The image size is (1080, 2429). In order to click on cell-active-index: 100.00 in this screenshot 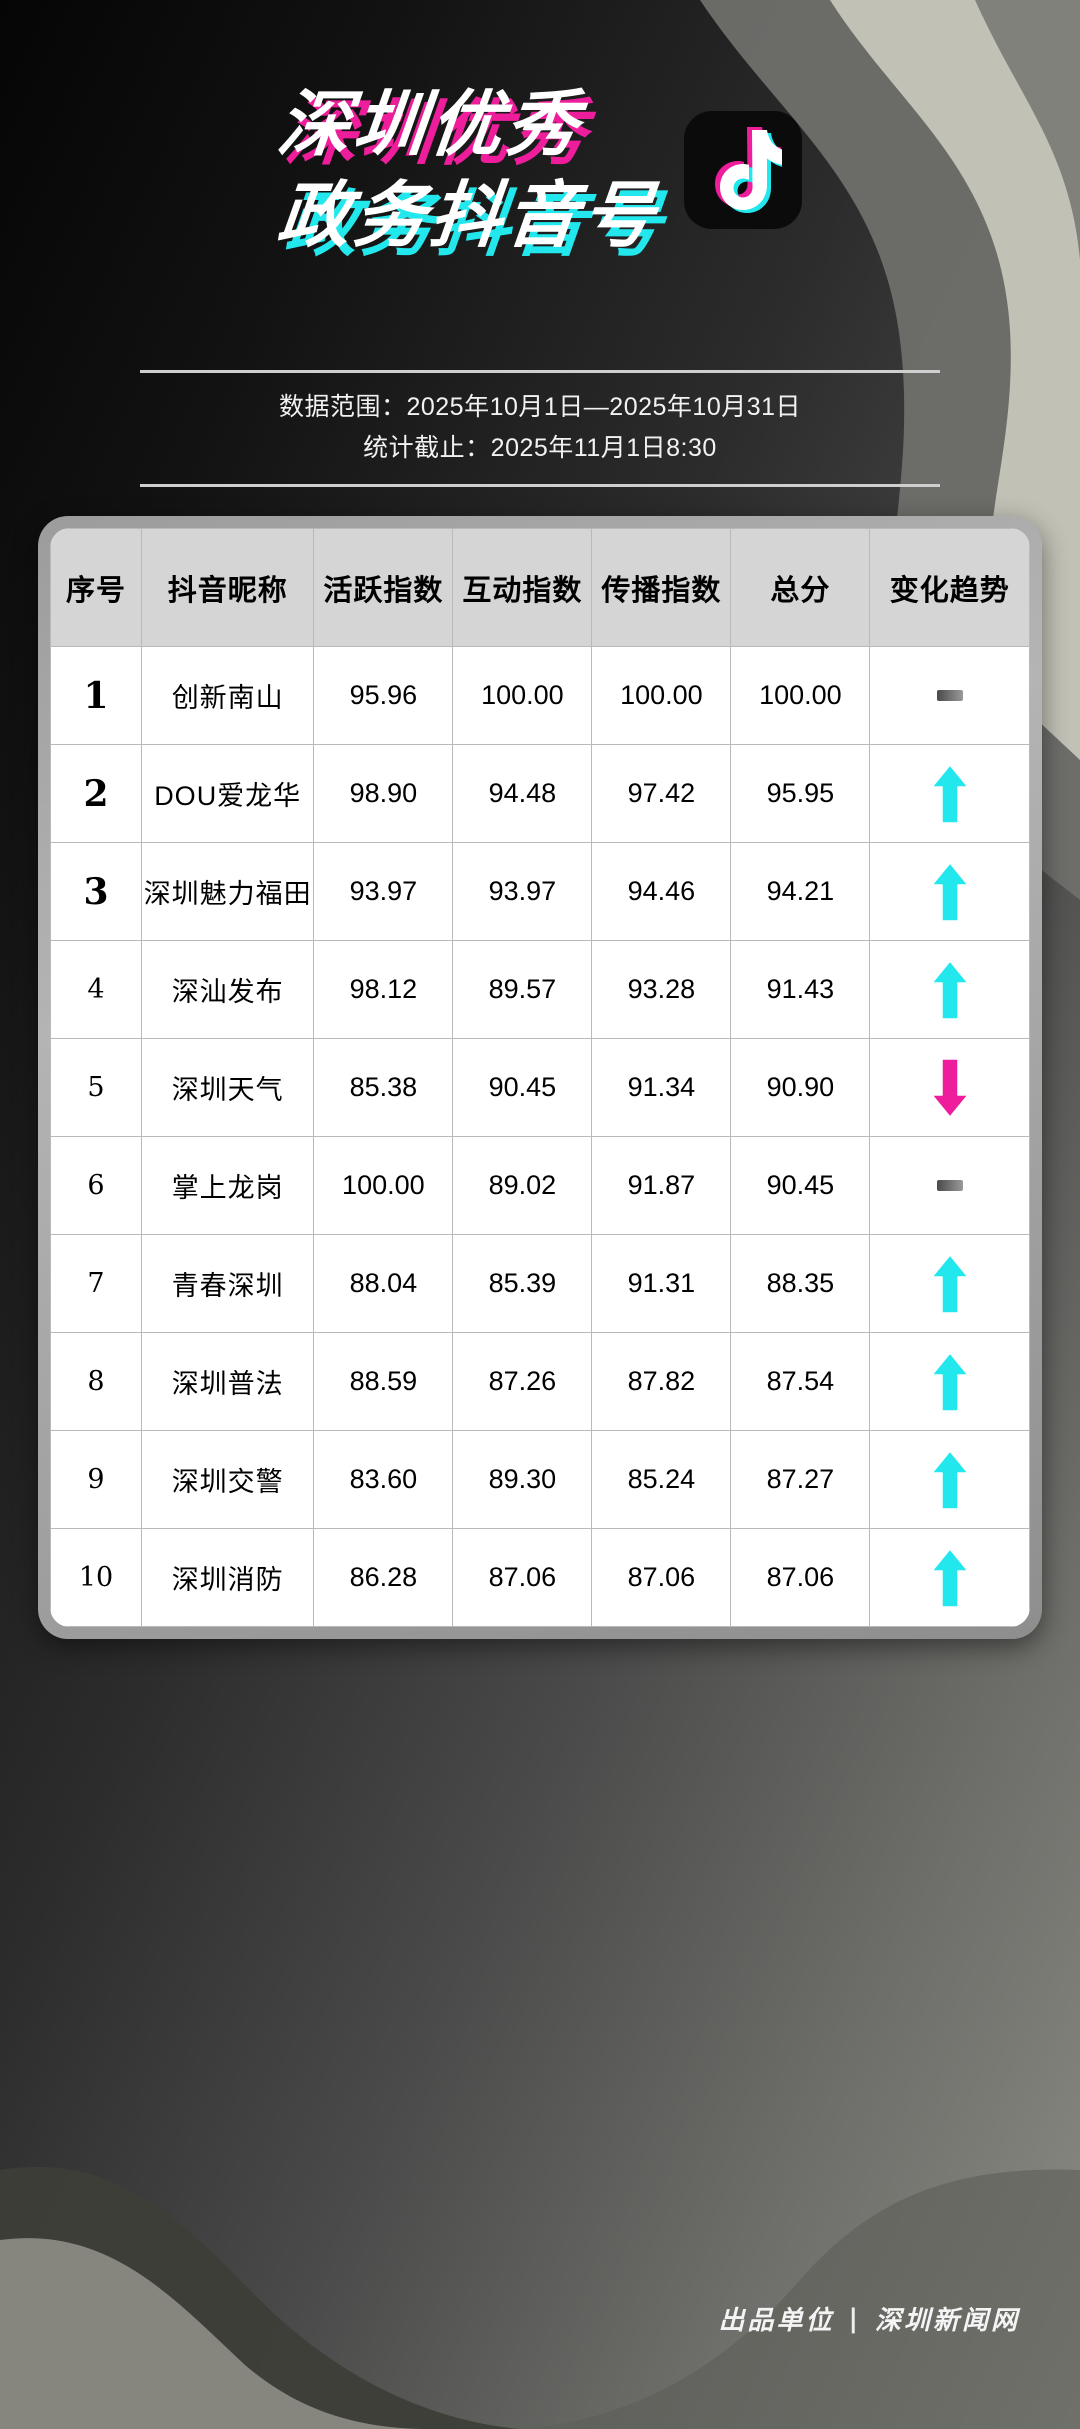, I will do `click(383, 1185)`.